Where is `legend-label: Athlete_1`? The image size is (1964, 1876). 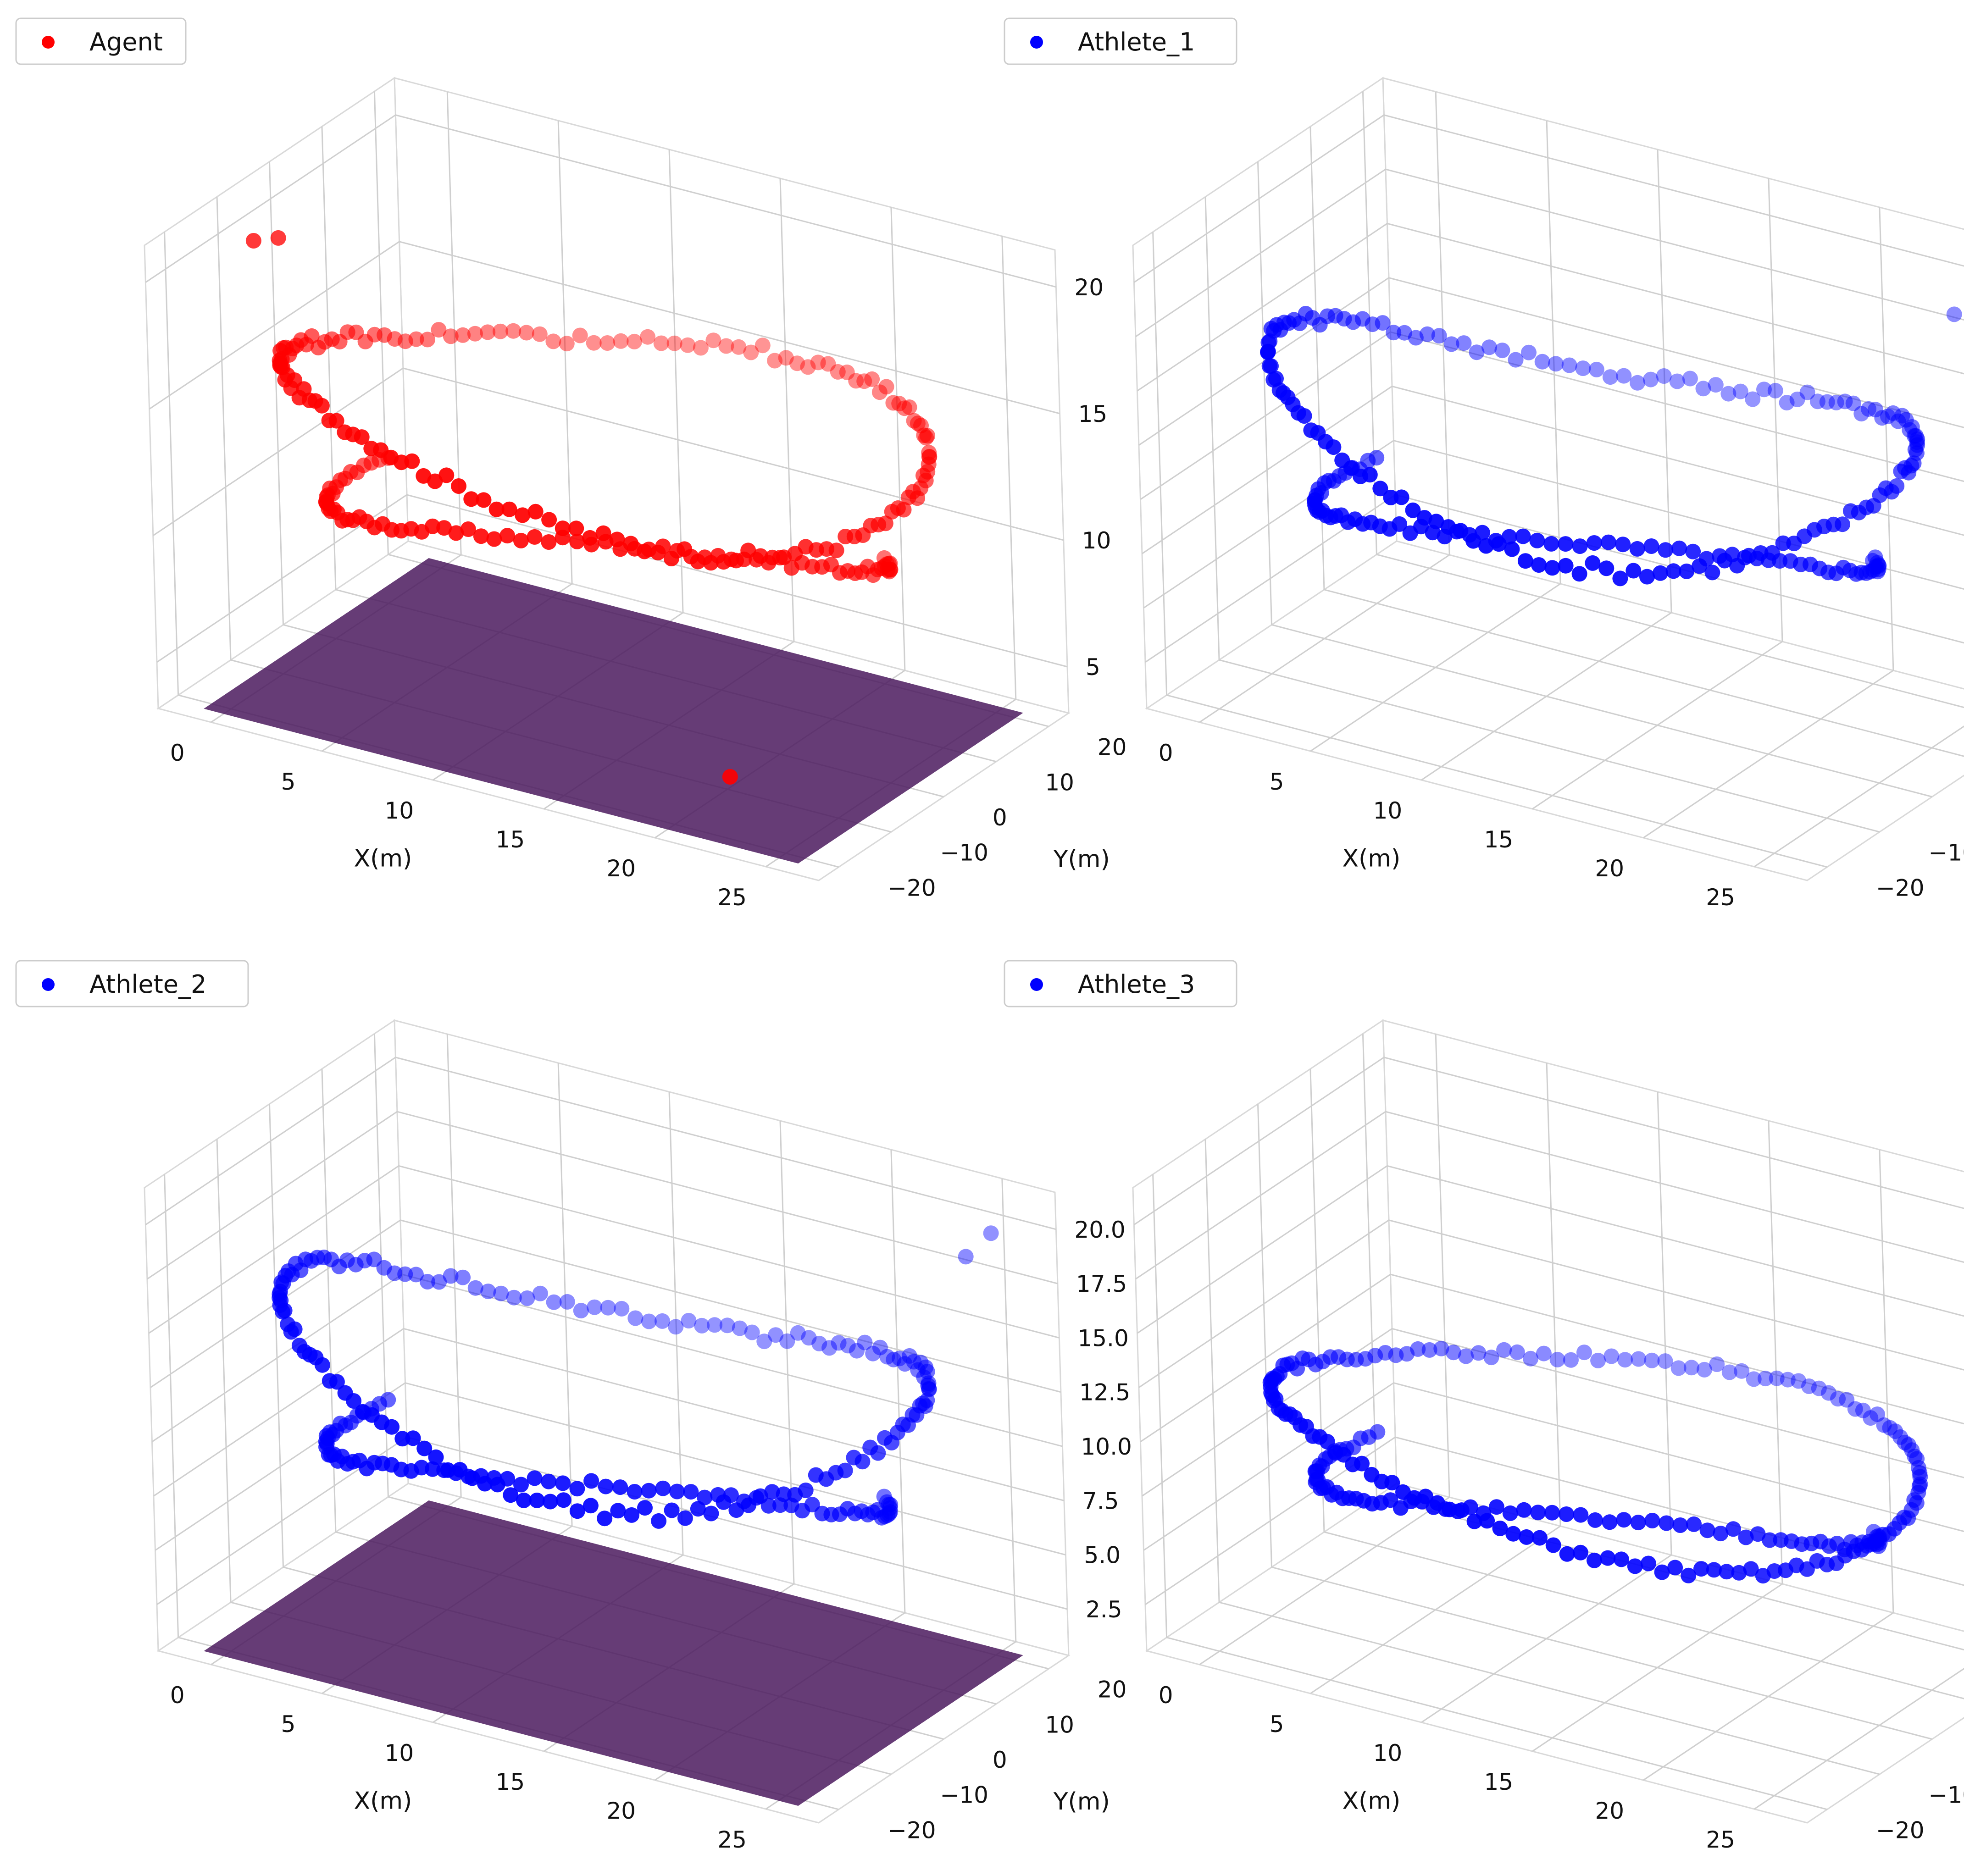 legend-label: Athlete_1 is located at coordinates (1136, 42).